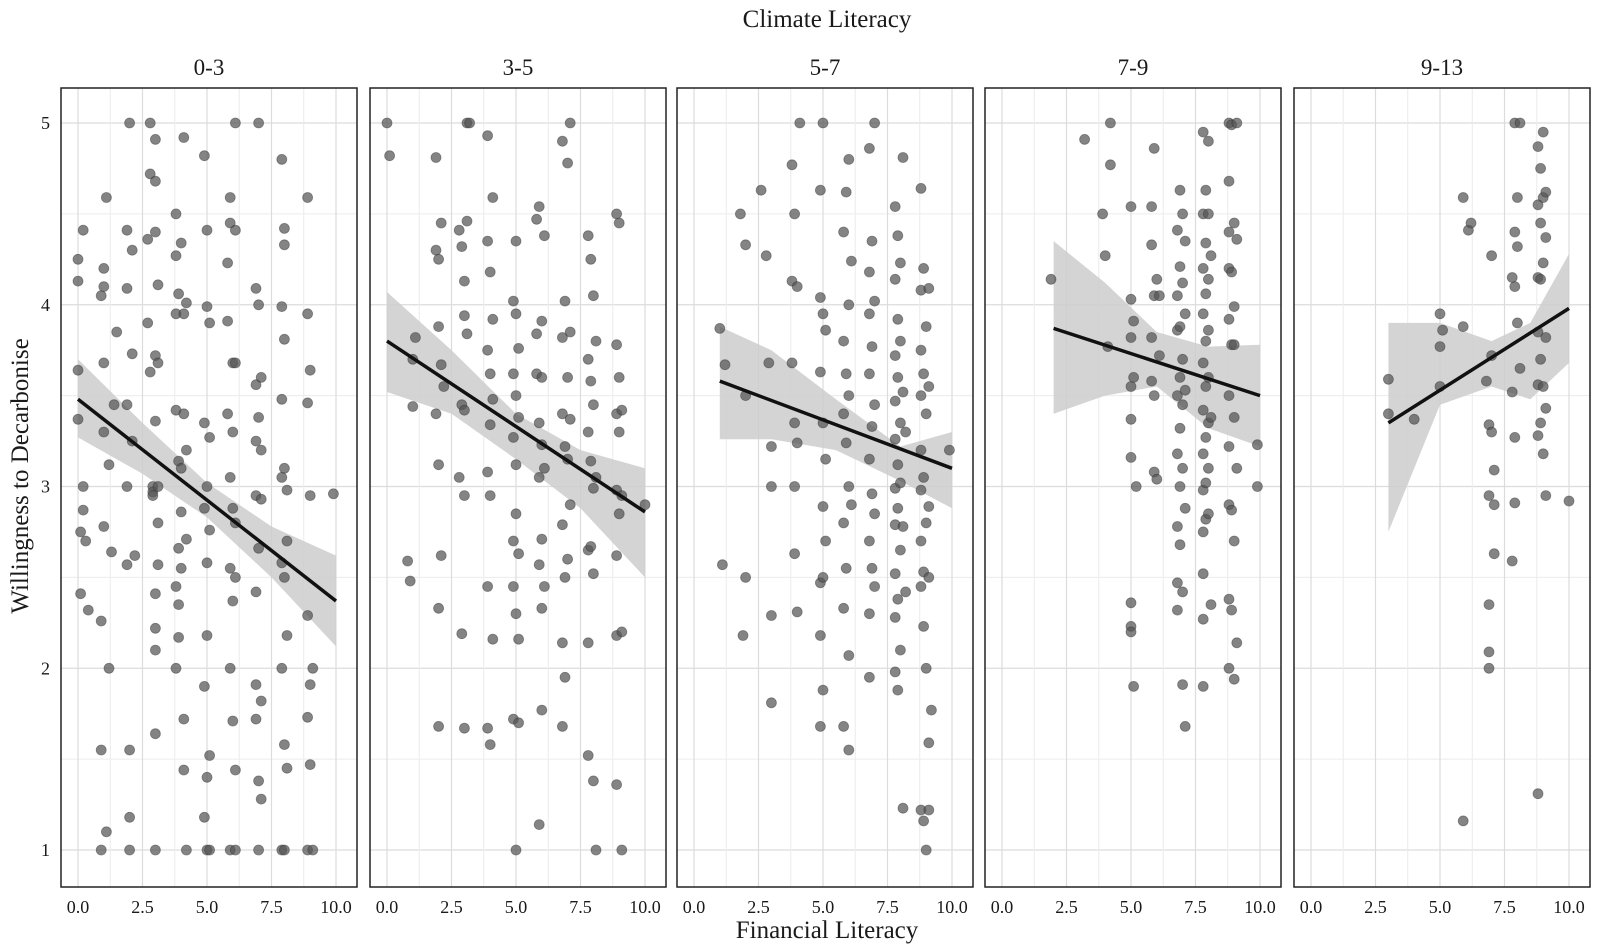  Describe the element at coordinates (45, 123) in the screenshot. I see `y-tick-label: 5` at that location.